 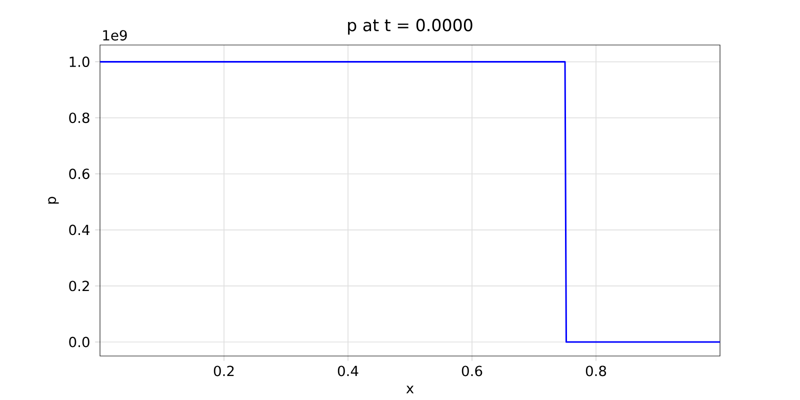 What do you see at coordinates (79, 230) in the screenshot?
I see `y-tick-label: 0.4` at bounding box center [79, 230].